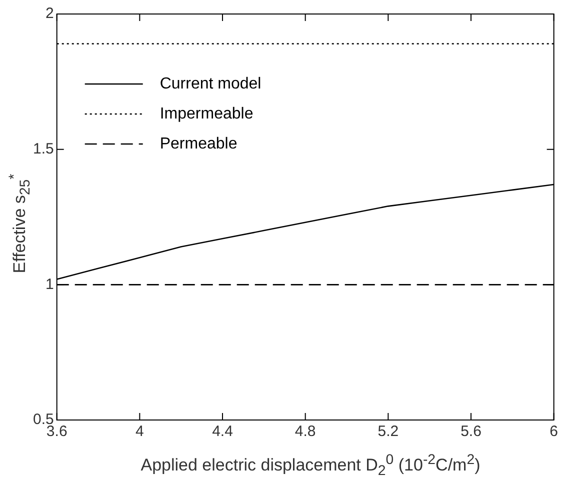  Describe the element at coordinates (211, 83) in the screenshot. I see `legend-label: Current model` at that location.